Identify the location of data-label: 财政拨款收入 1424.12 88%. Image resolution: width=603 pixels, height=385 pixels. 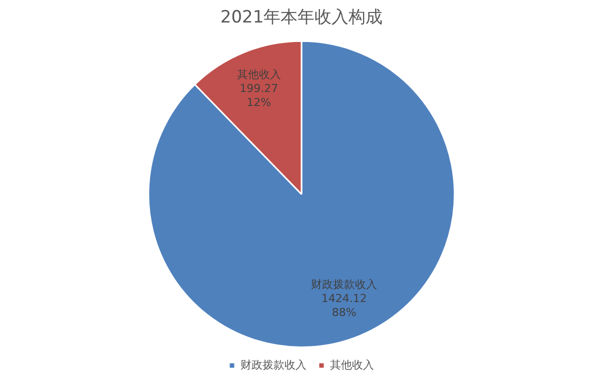
(344, 298).